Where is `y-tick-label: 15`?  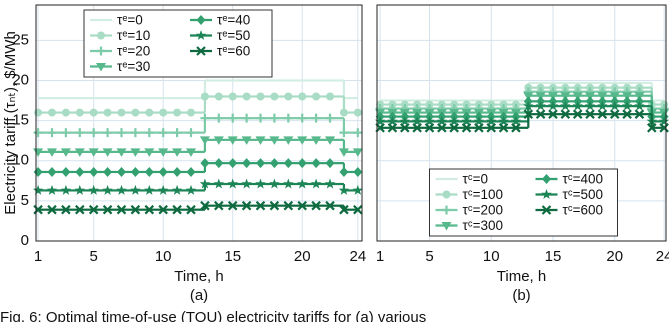
y-tick-label: 15 is located at coordinates (20, 120).